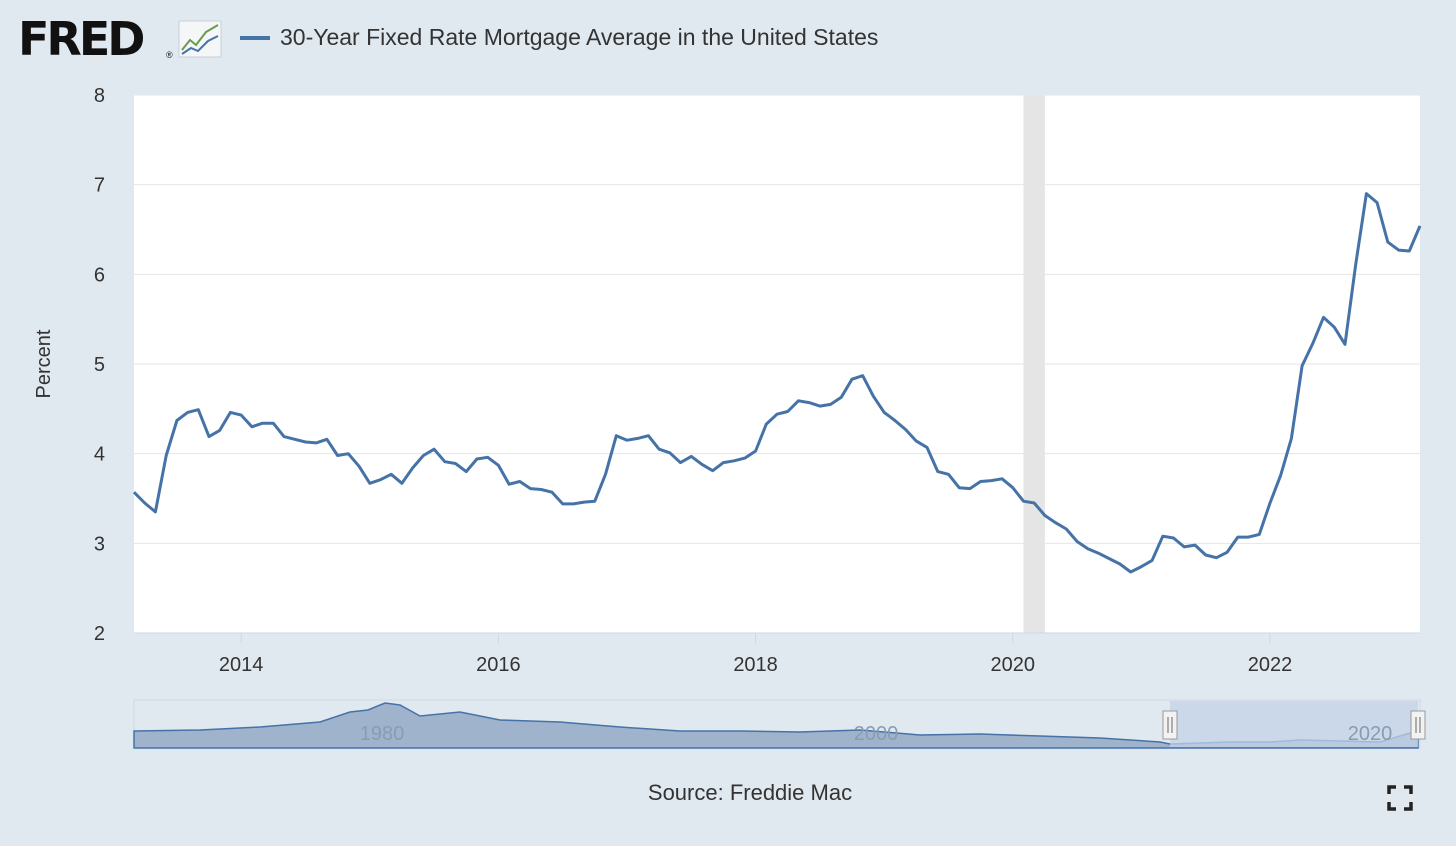 This screenshot has height=846, width=1456. What do you see at coordinates (1418, 725) in the screenshot?
I see `navigator-handle-right` at bounding box center [1418, 725].